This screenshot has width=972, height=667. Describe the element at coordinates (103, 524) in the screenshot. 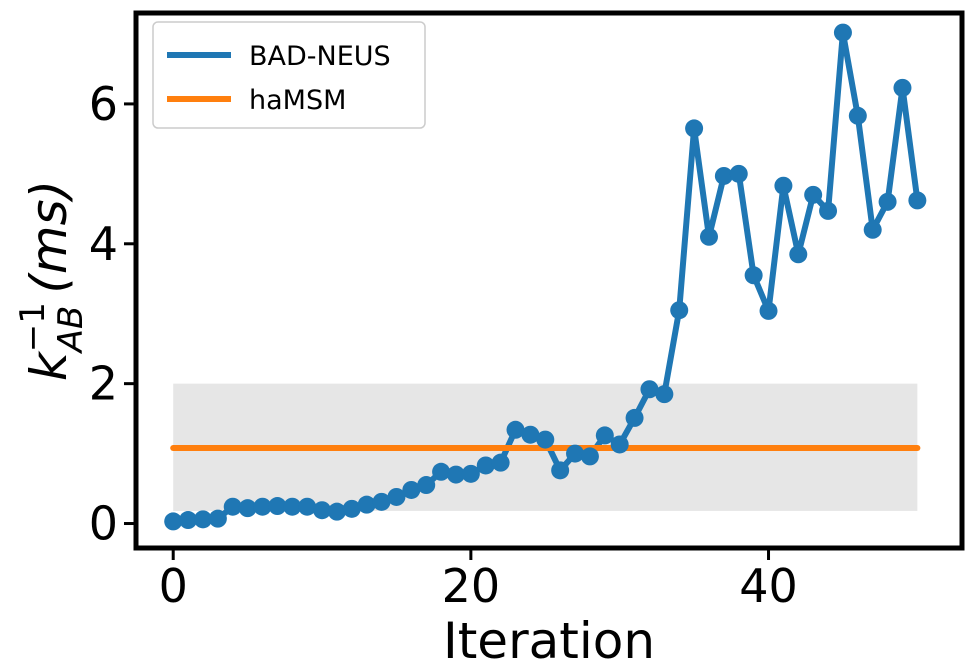

I see `y-tick-label: 0` at that location.